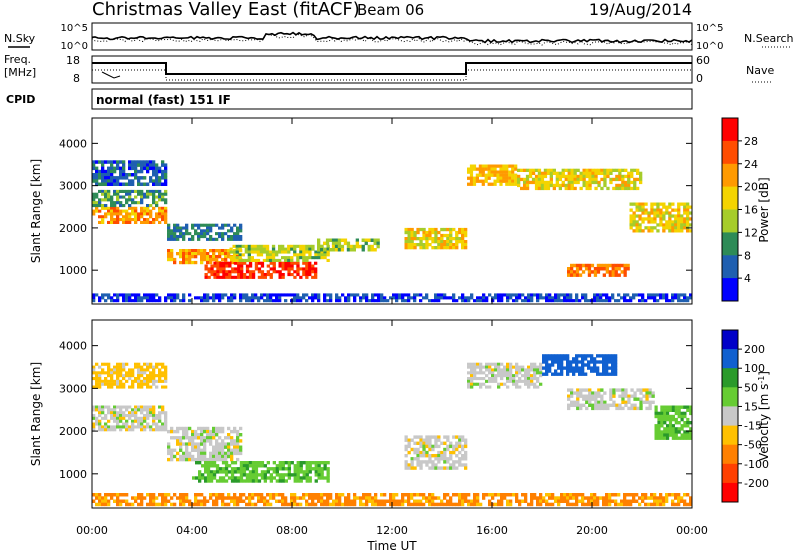 This screenshot has height=554, width=800. What do you see at coordinates (73, 270) in the screenshot?
I see `y-tick-label: 1000` at bounding box center [73, 270].